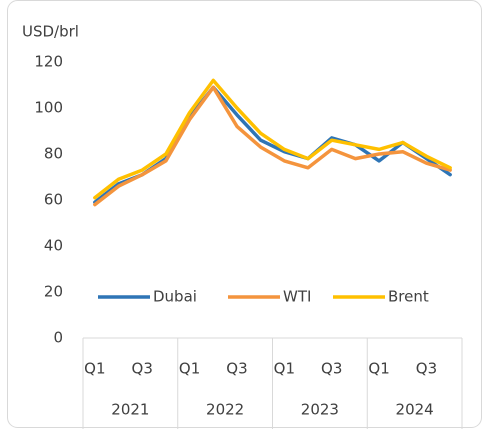  What do you see at coordinates (415, 410) in the screenshot?
I see `year-label: 2024` at bounding box center [415, 410].